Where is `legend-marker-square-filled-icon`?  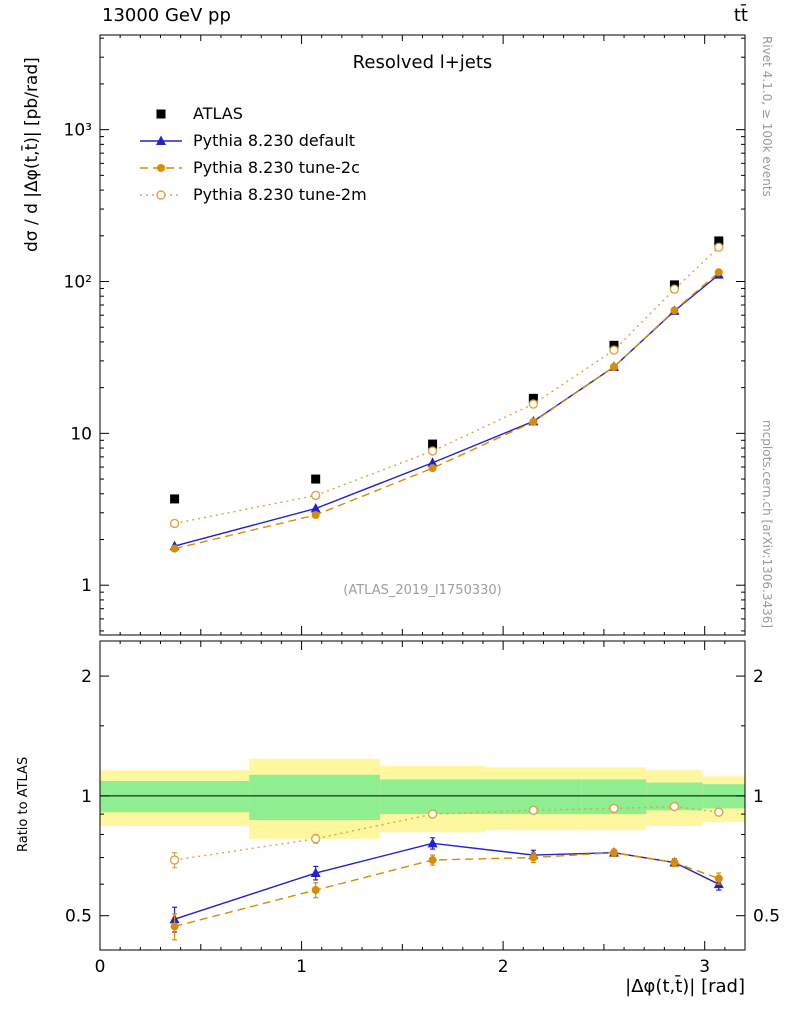
legend-marker-square-filled-icon is located at coordinates (161, 113).